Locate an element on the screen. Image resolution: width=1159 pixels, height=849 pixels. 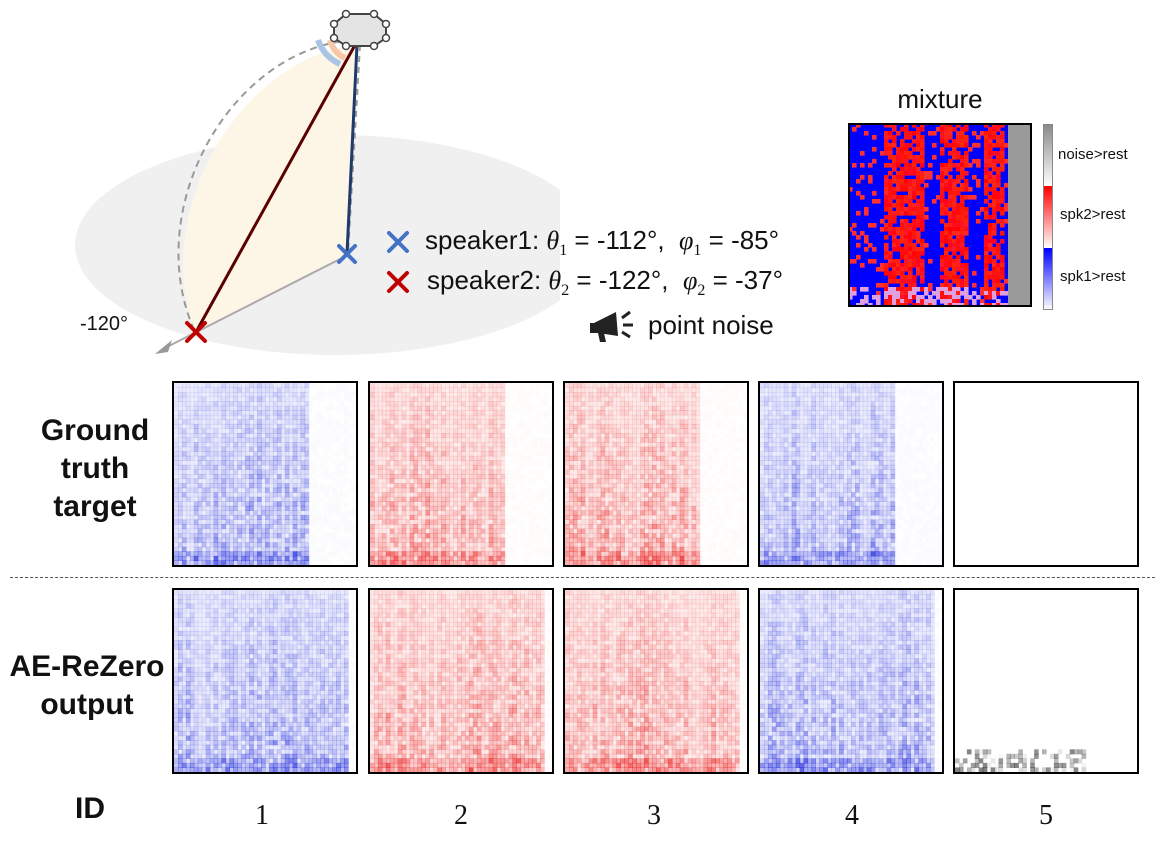
legend-speaker1: speaker1: θ1 = -112°, φ1 = -85° is located at coordinates (602, 242).